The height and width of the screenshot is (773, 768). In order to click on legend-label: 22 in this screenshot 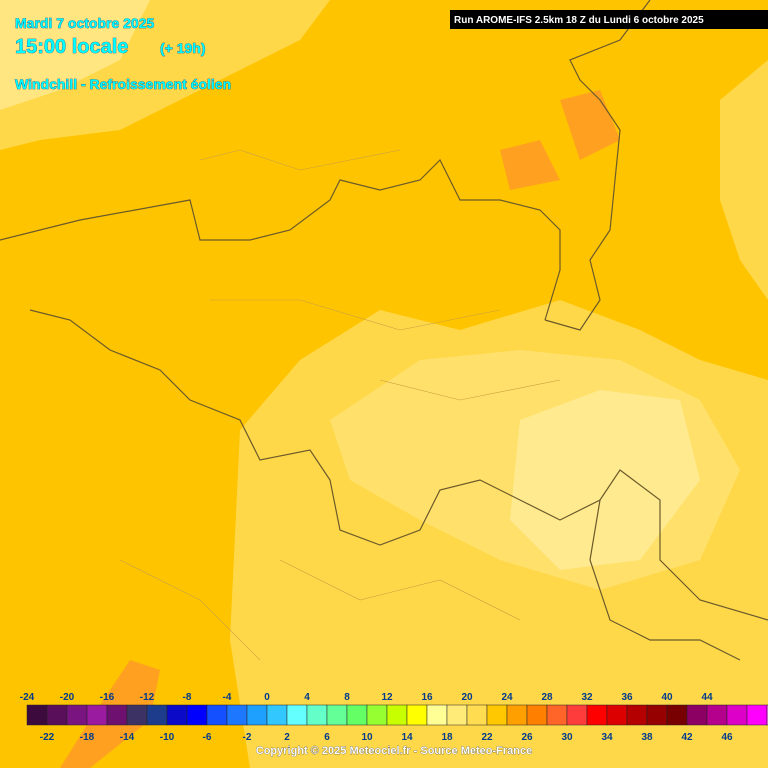, I will do `click(487, 737)`.